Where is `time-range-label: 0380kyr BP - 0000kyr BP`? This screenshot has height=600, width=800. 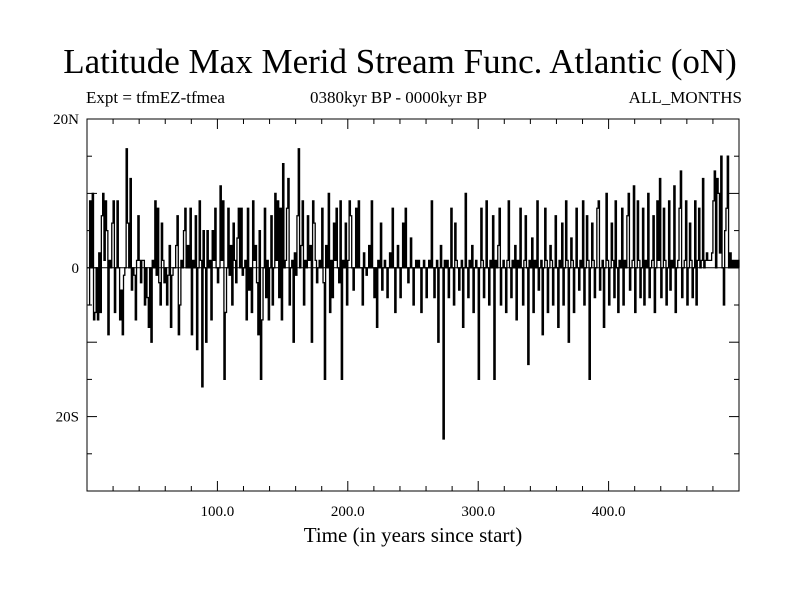
time-range-label: 0380kyr BP - 0000kyr BP is located at coordinates (398, 97).